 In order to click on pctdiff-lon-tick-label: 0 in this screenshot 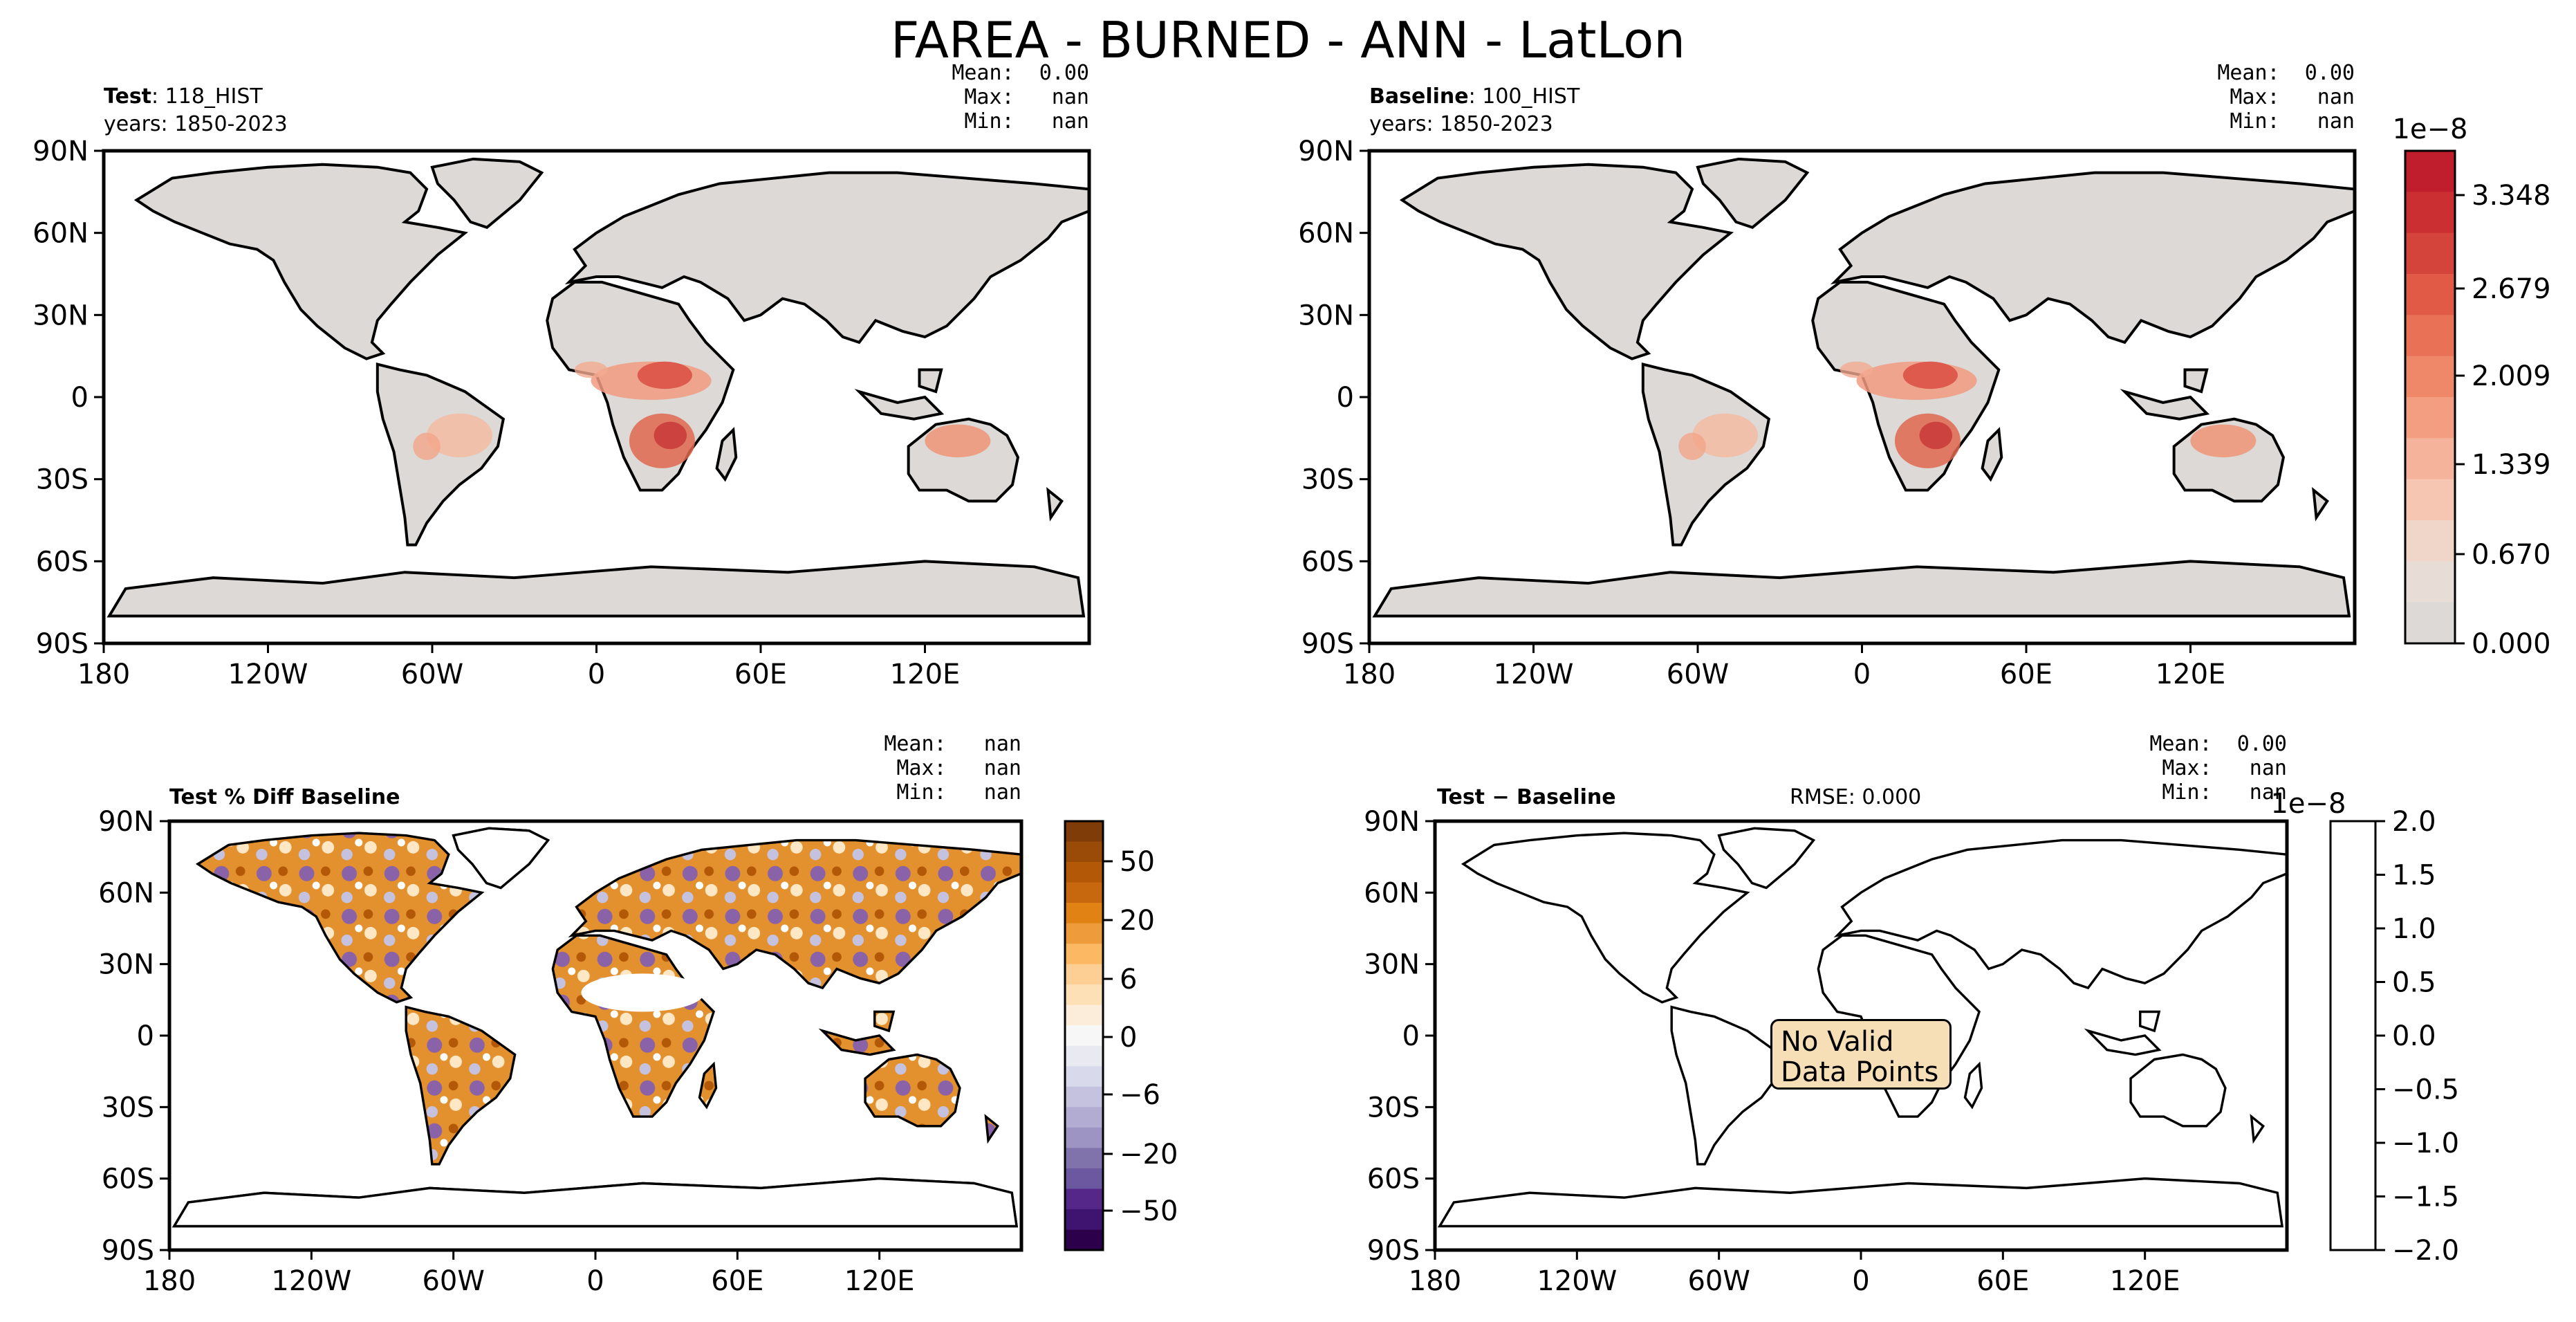, I will do `click(595, 1281)`.